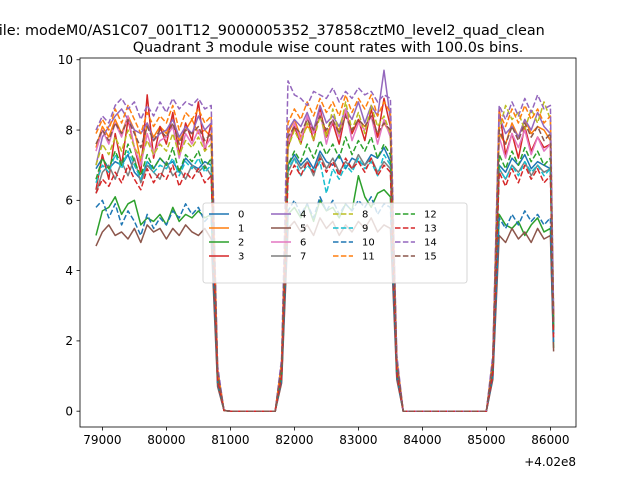 Image resolution: width=640 pixels, height=480 pixels. I want to click on legend-label-12: 12, so click(430, 215).